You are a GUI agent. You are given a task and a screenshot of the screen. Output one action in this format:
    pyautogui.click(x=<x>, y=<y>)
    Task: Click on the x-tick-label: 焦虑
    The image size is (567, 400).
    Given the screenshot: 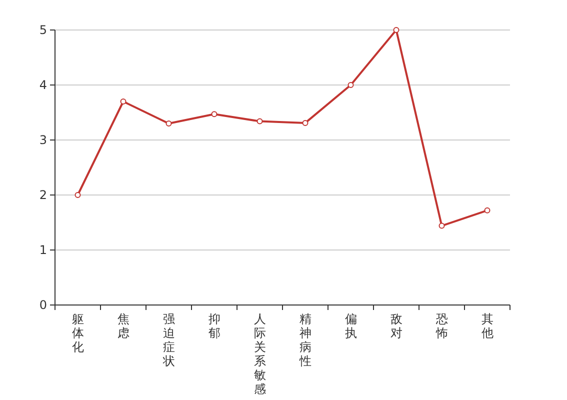 What is the action you would take?
    pyautogui.click(x=123, y=326)
    